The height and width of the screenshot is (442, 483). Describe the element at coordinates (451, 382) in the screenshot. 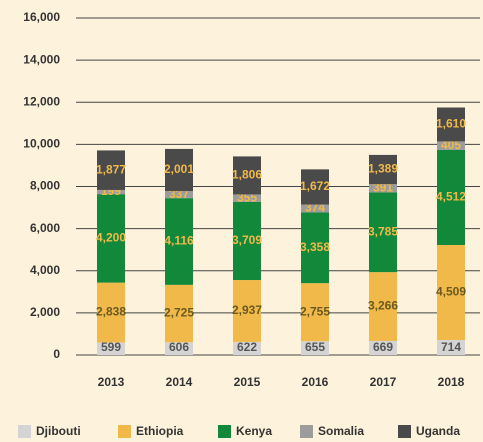

I see `x-tick-label: 2018` at that location.